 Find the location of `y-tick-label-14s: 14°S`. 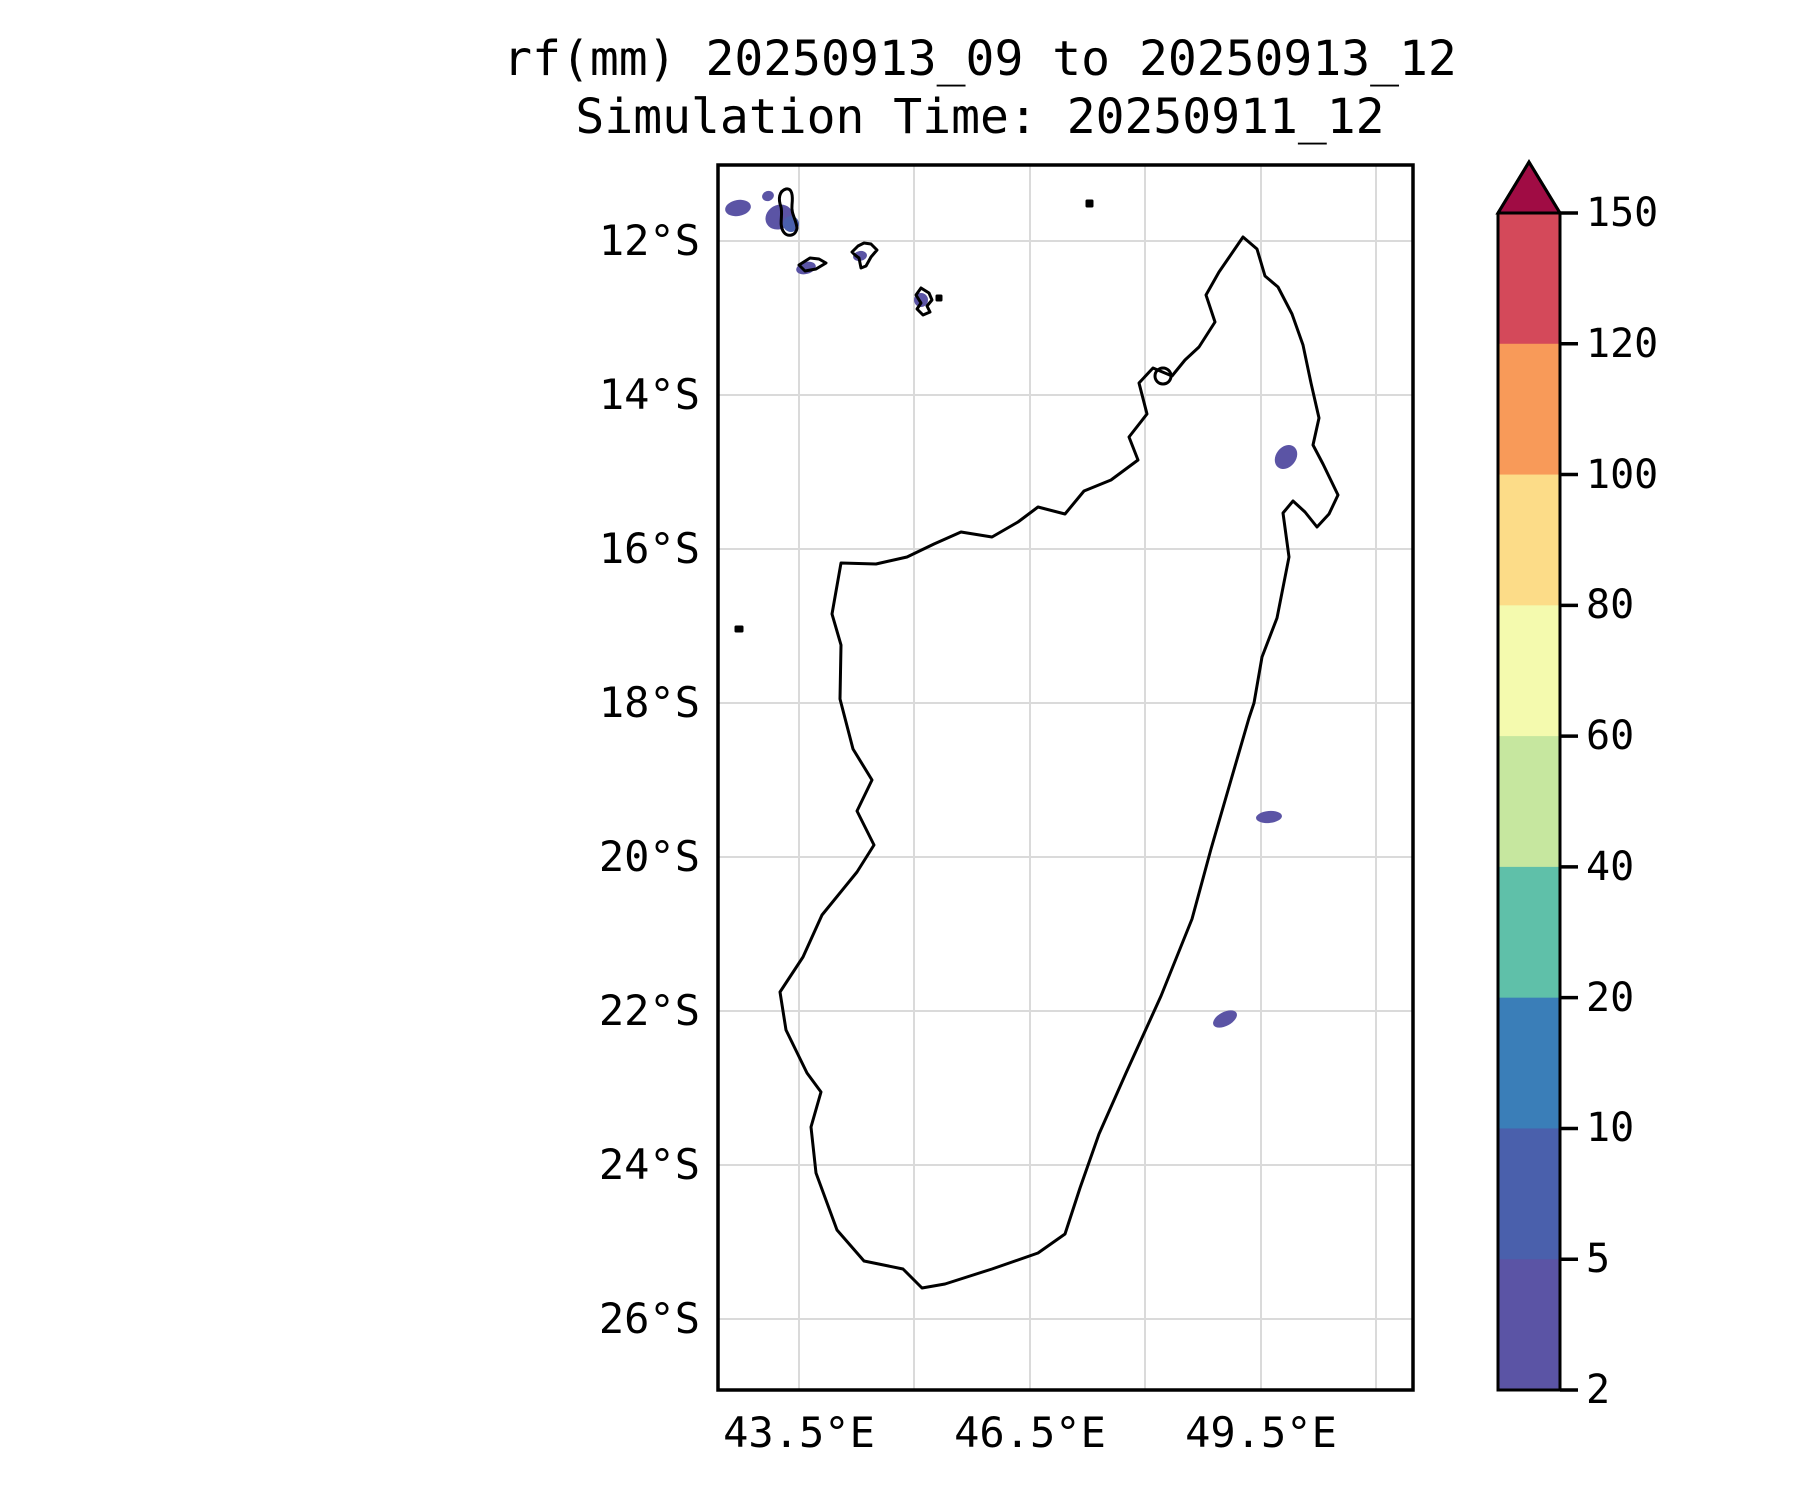

y-tick-label-14s: 14°S is located at coordinates (649, 394).